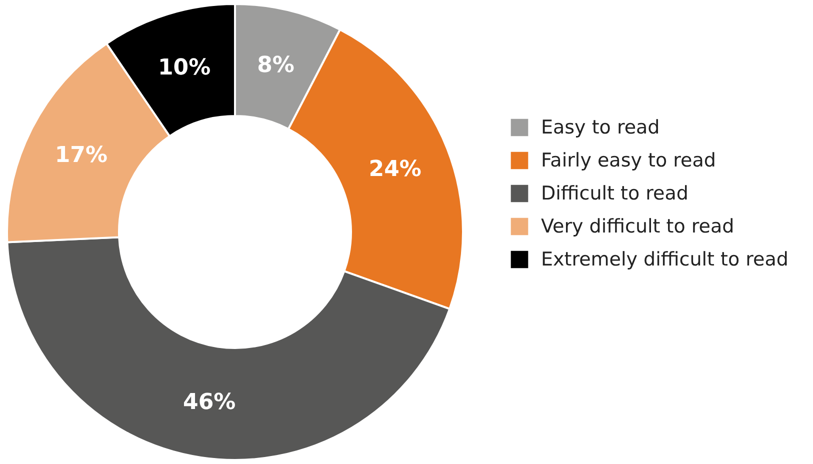  What do you see at coordinates (275, 65) in the screenshot?
I see `data-label: 8%` at bounding box center [275, 65].